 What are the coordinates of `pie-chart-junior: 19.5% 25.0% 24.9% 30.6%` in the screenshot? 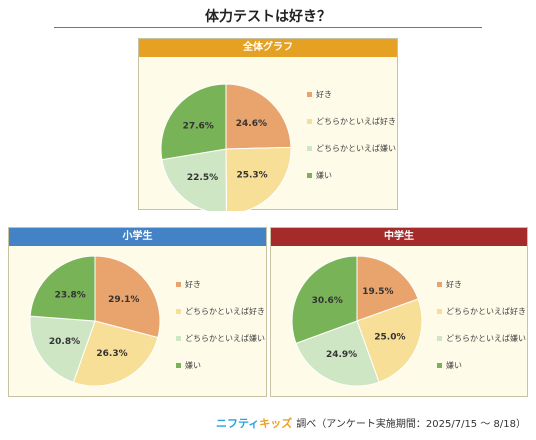 It's located at (357, 321).